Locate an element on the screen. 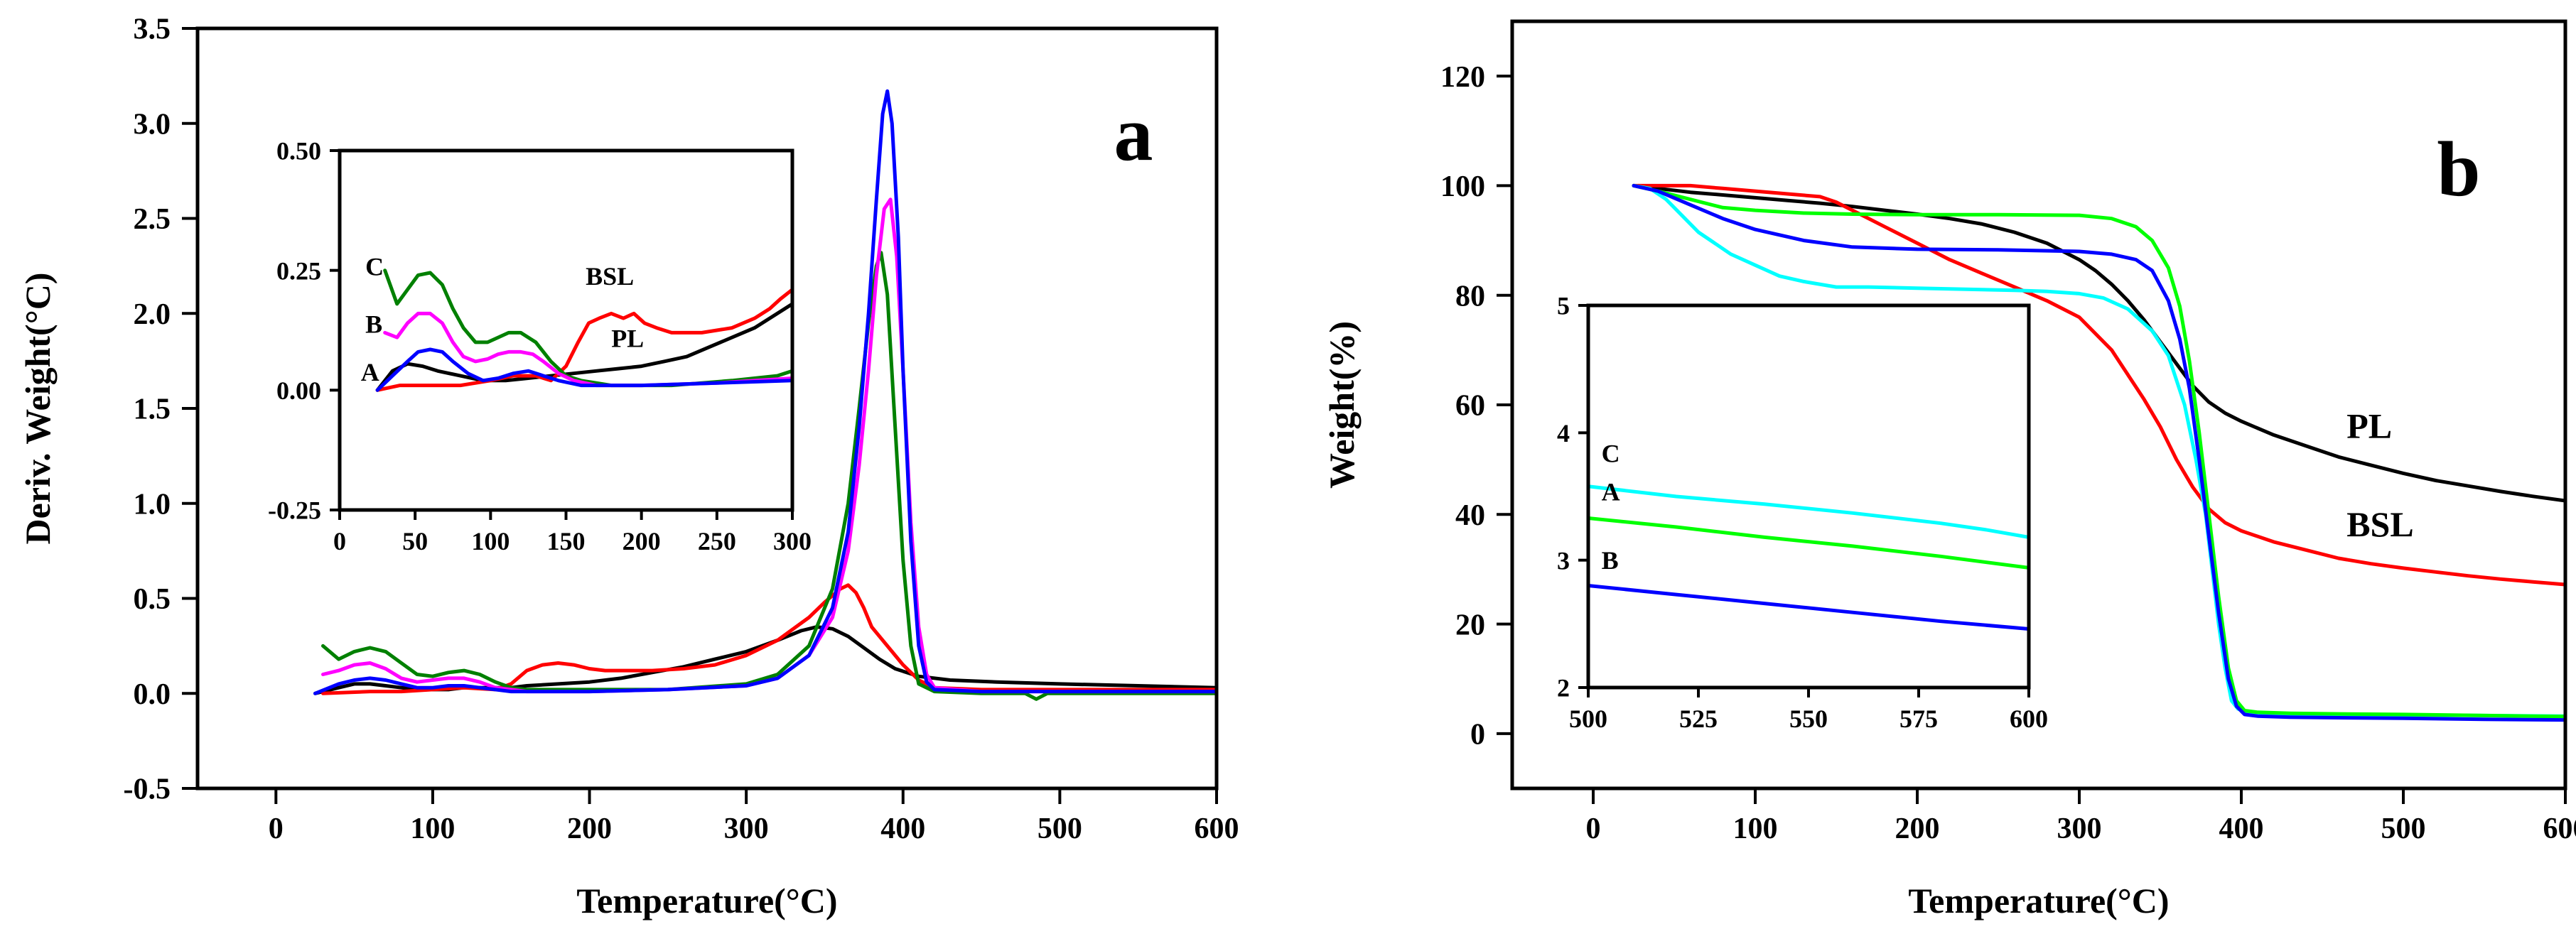 The height and width of the screenshot is (934, 2576). series-line-b is located at coordinates (1808, 607).